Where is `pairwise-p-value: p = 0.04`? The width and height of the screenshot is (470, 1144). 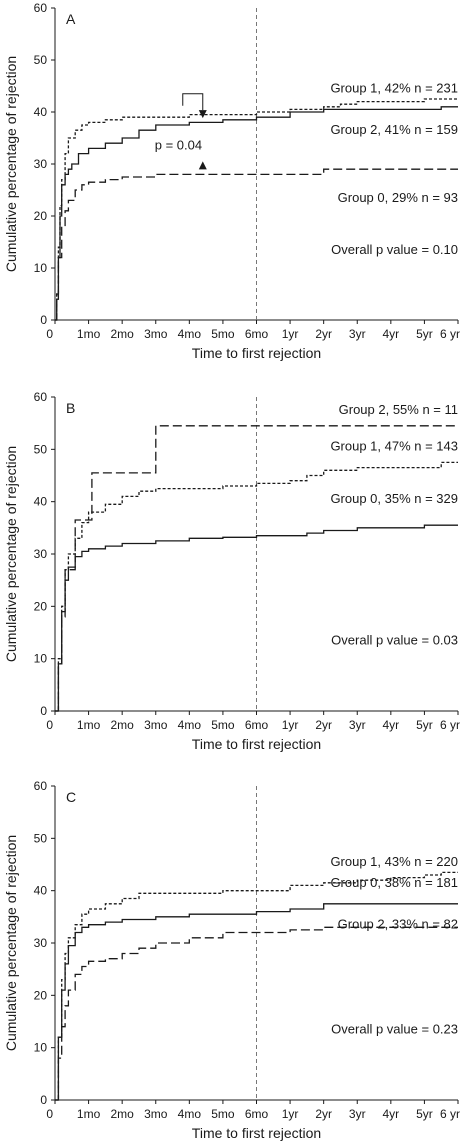 pairwise-p-value: p = 0.04 is located at coordinates (178, 144).